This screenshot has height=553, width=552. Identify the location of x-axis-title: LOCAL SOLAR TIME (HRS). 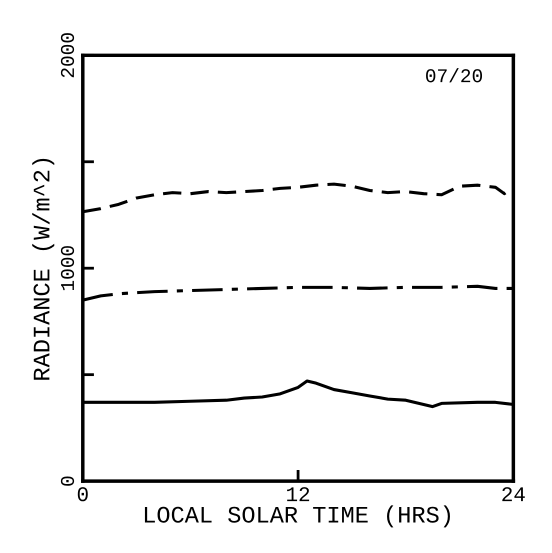
(297, 516).